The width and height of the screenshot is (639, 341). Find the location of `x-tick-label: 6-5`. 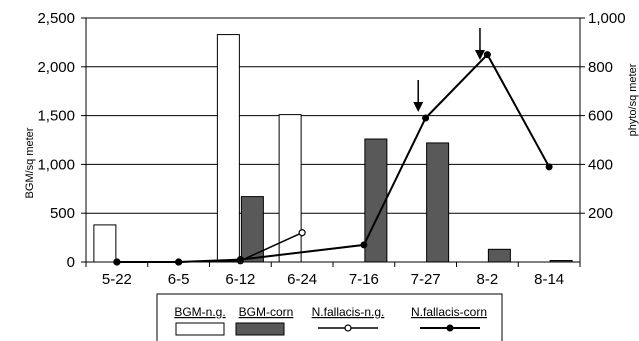

x-tick-label: 6-5 is located at coordinates (179, 279).